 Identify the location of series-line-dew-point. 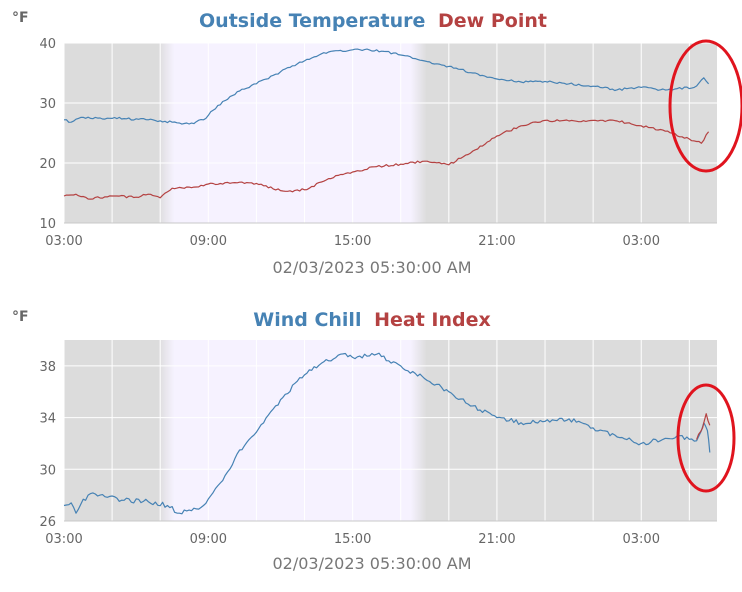
(386, 159).